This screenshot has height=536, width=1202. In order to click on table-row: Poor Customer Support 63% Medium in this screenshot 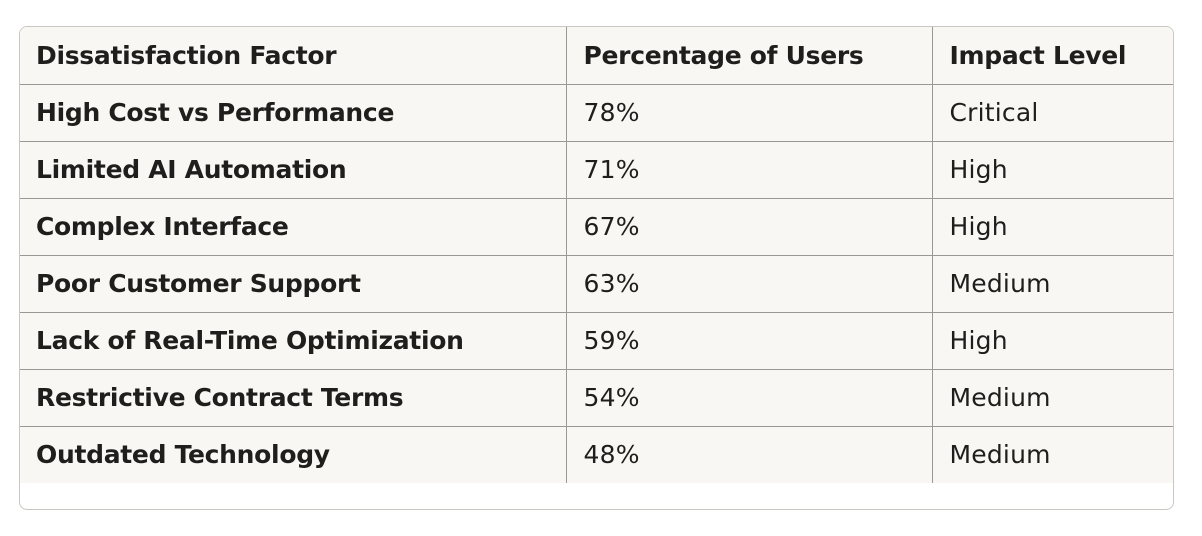, I will do `click(596, 283)`.